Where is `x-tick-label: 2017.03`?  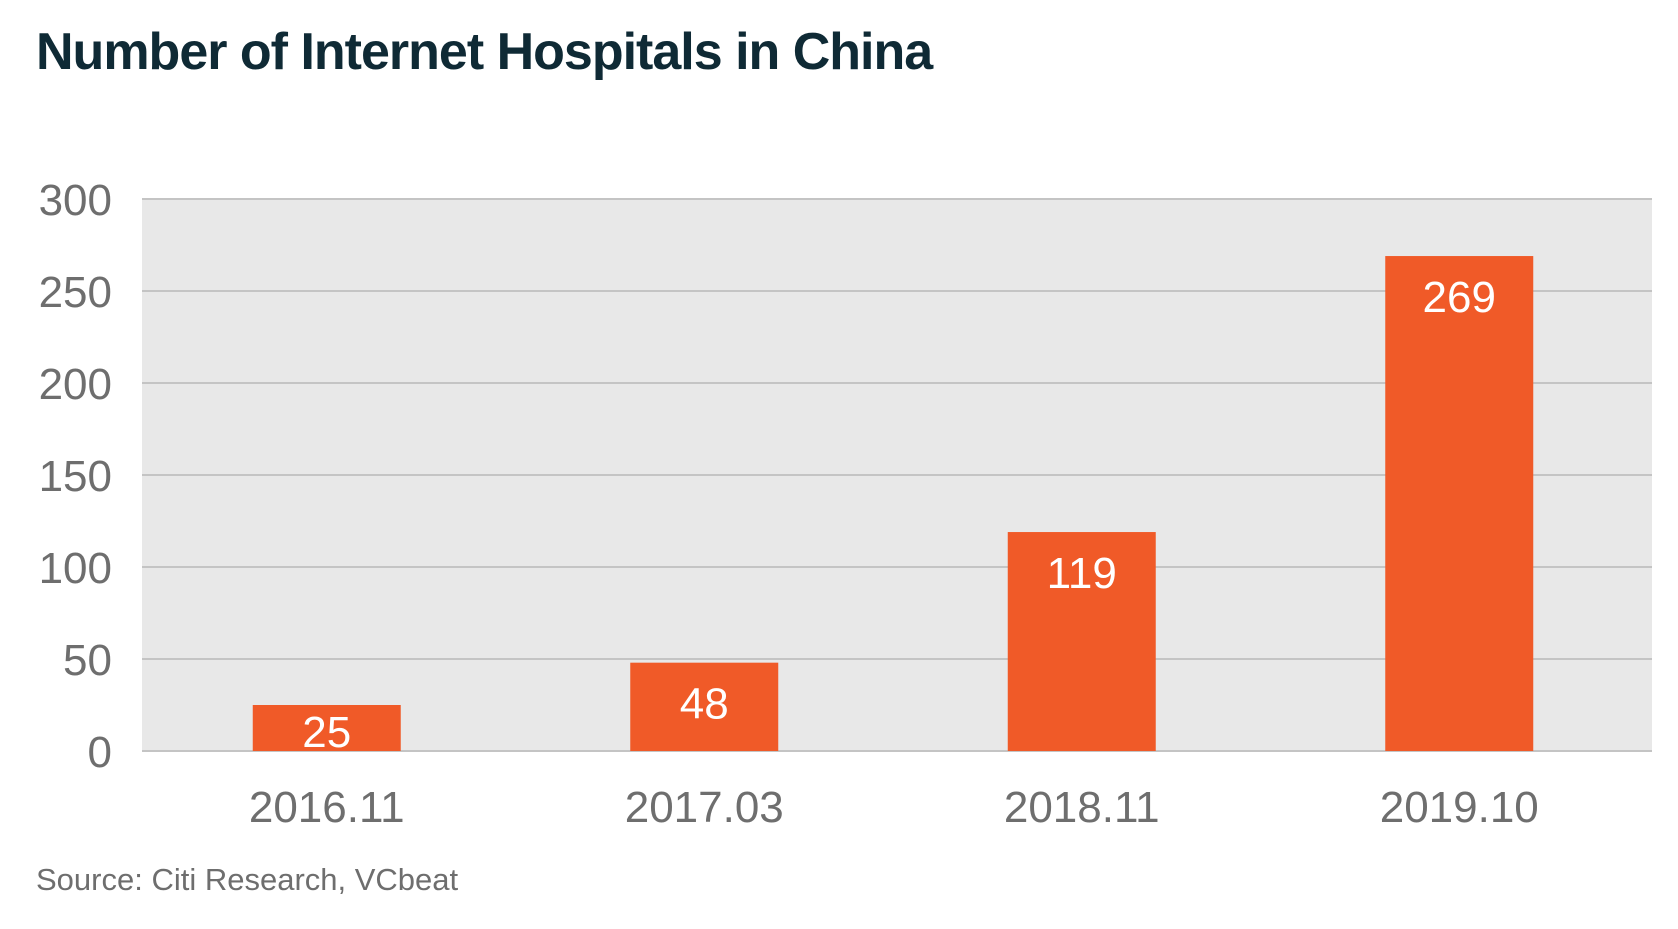
x-tick-label: 2017.03 is located at coordinates (704, 807).